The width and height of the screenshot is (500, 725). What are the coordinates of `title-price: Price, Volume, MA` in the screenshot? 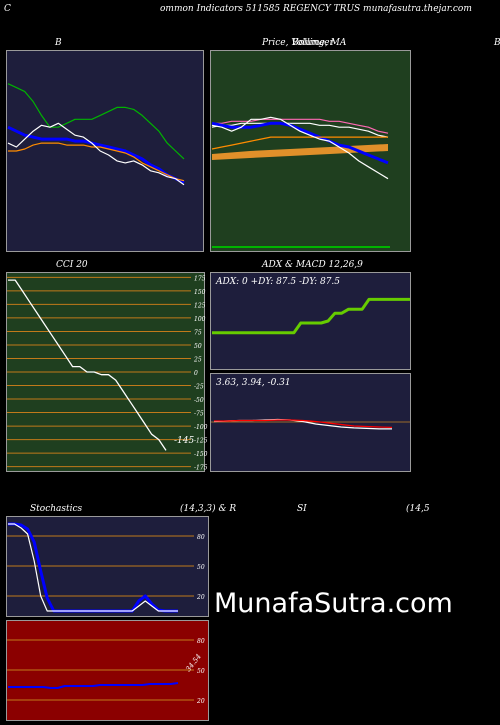 It's located at (304, 43).